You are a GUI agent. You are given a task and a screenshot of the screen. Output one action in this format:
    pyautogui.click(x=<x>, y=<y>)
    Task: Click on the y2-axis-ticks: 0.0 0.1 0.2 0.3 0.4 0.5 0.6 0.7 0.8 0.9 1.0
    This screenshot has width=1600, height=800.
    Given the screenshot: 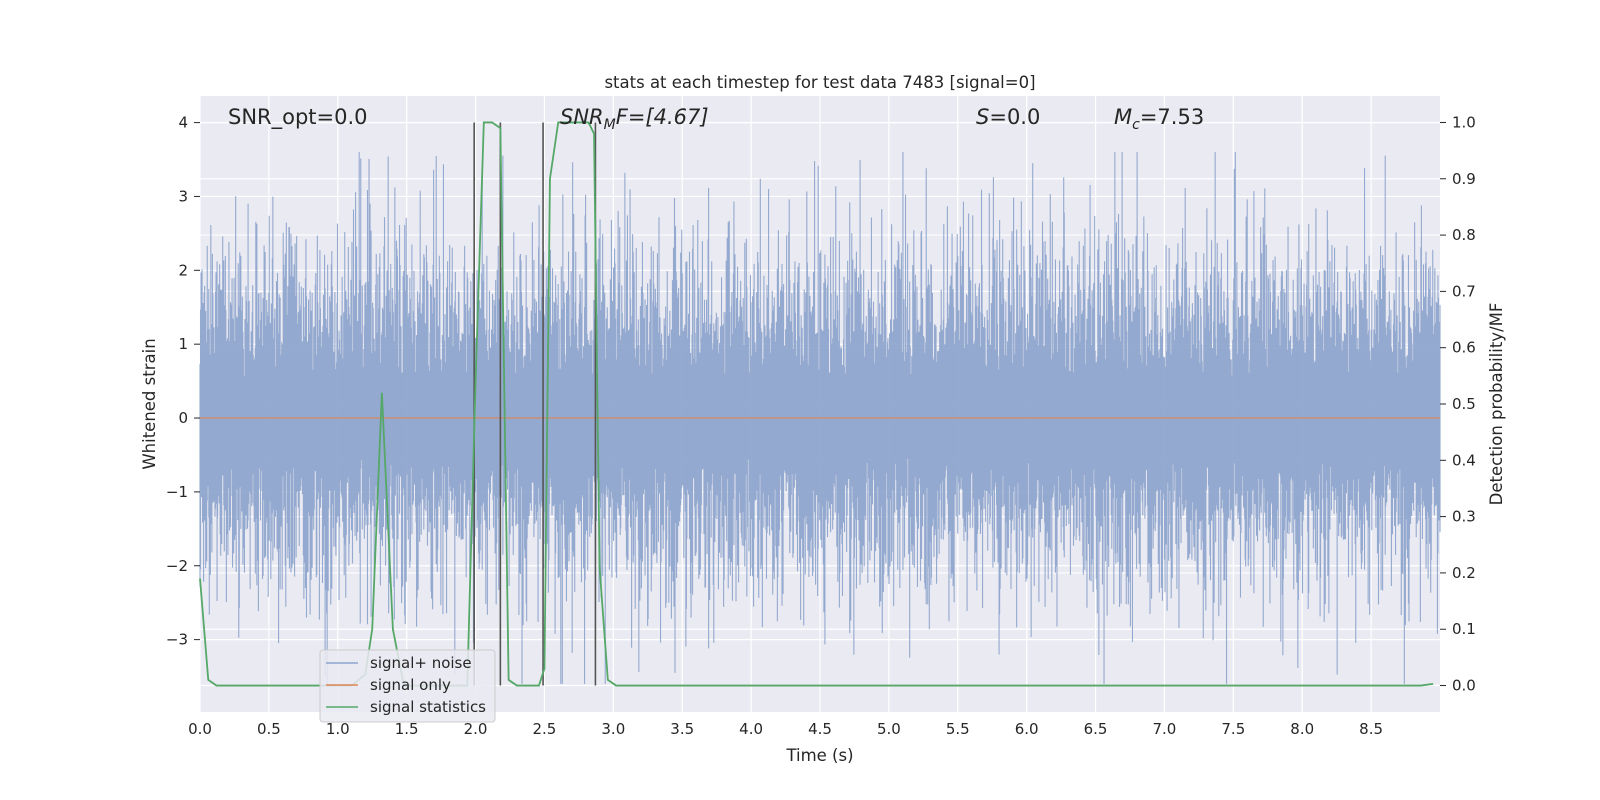 What is the action you would take?
    pyautogui.click(x=1458, y=404)
    